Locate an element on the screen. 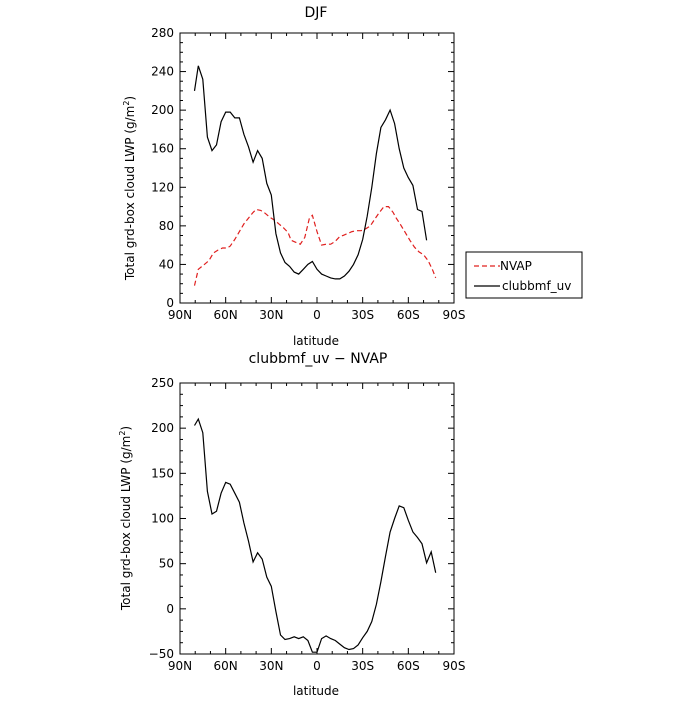  y-tick-label: 100 is located at coordinates (162, 519).